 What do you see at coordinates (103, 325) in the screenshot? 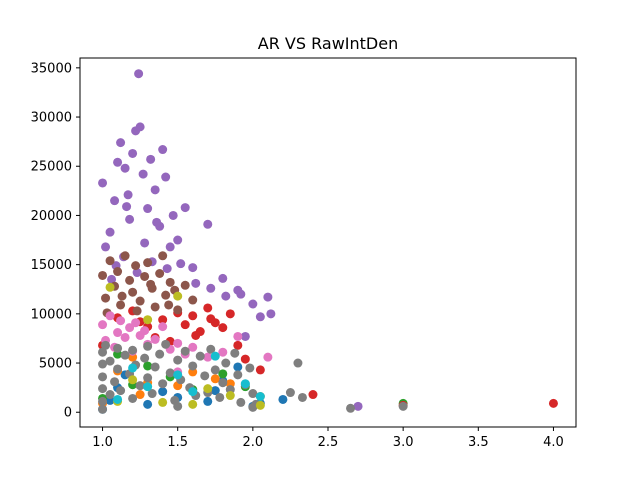
I see `scatter-point-s6-p0` at bounding box center [103, 325].